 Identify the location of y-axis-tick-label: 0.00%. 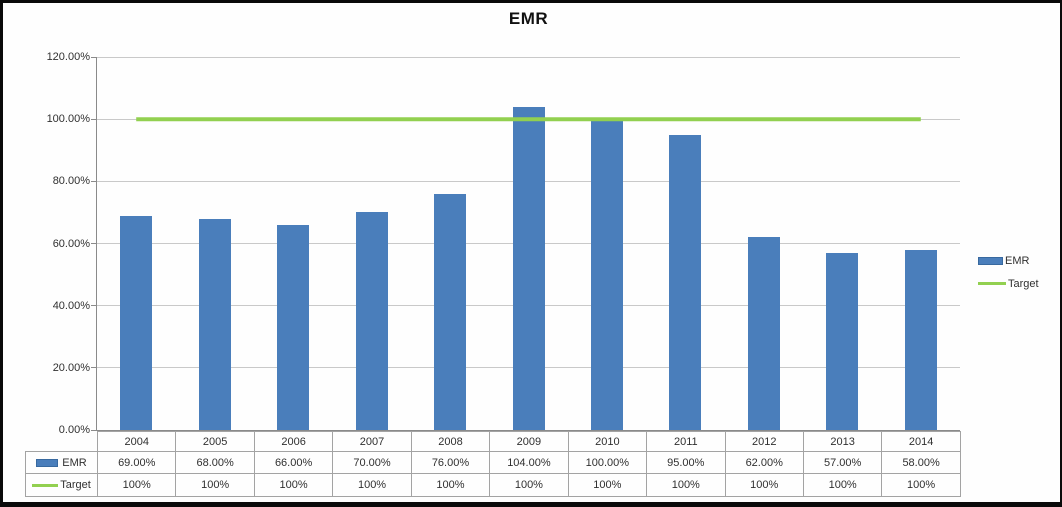
(74, 430).